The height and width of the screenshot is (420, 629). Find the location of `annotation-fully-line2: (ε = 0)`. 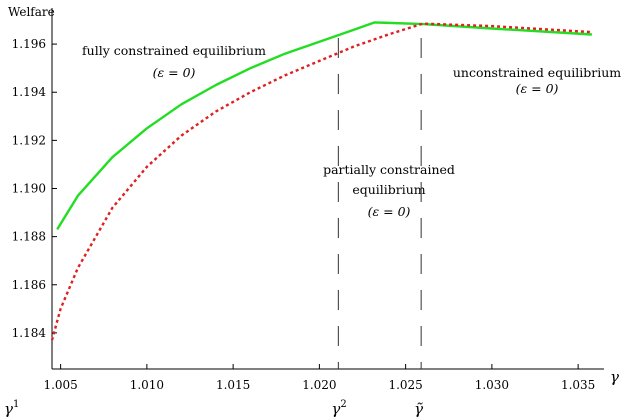

annotation-fully-line2: (ε = 0) is located at coordinates (174, 72).